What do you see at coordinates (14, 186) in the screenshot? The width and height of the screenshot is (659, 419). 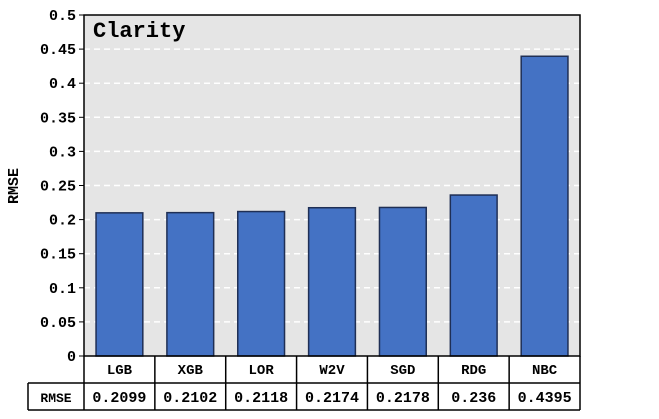 I see `y-axis-label: RMSE` at bounding box center [14, 186].